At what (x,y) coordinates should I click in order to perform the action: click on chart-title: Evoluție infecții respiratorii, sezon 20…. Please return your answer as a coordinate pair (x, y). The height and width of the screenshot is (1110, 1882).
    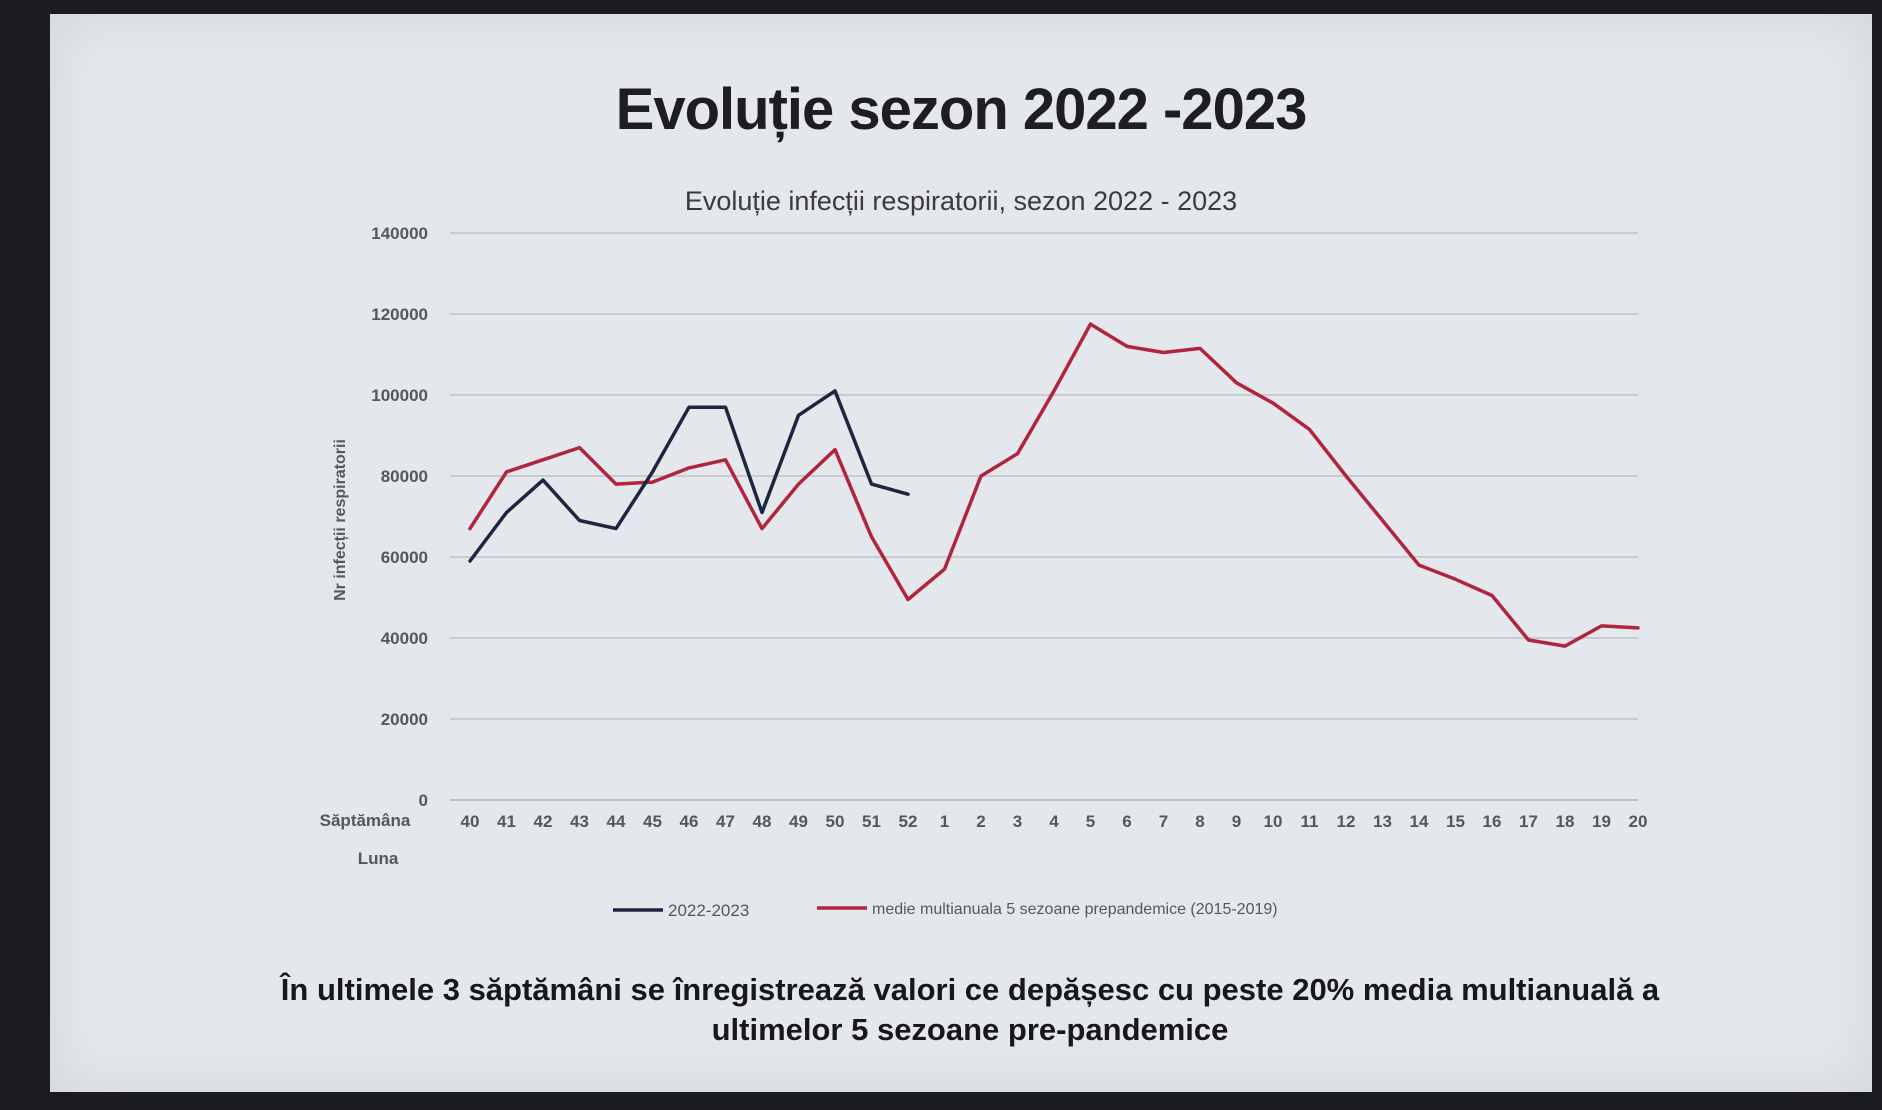
    Looking at the image, I should click on (961, 201).